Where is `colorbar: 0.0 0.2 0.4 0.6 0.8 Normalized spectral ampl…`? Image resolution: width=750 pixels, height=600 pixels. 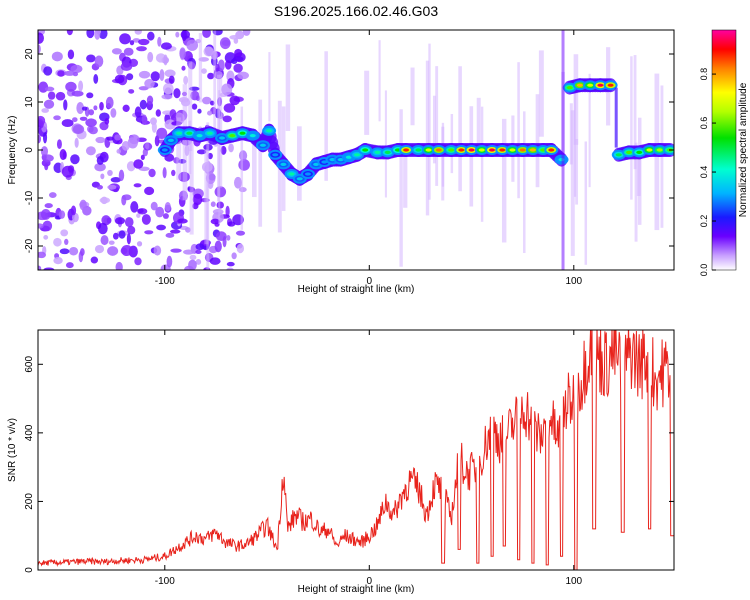
colorbar: 0.0 0.2 0.4 0.6 0.8 Normalized spectral ampl… is located at coordinates (724, 152).